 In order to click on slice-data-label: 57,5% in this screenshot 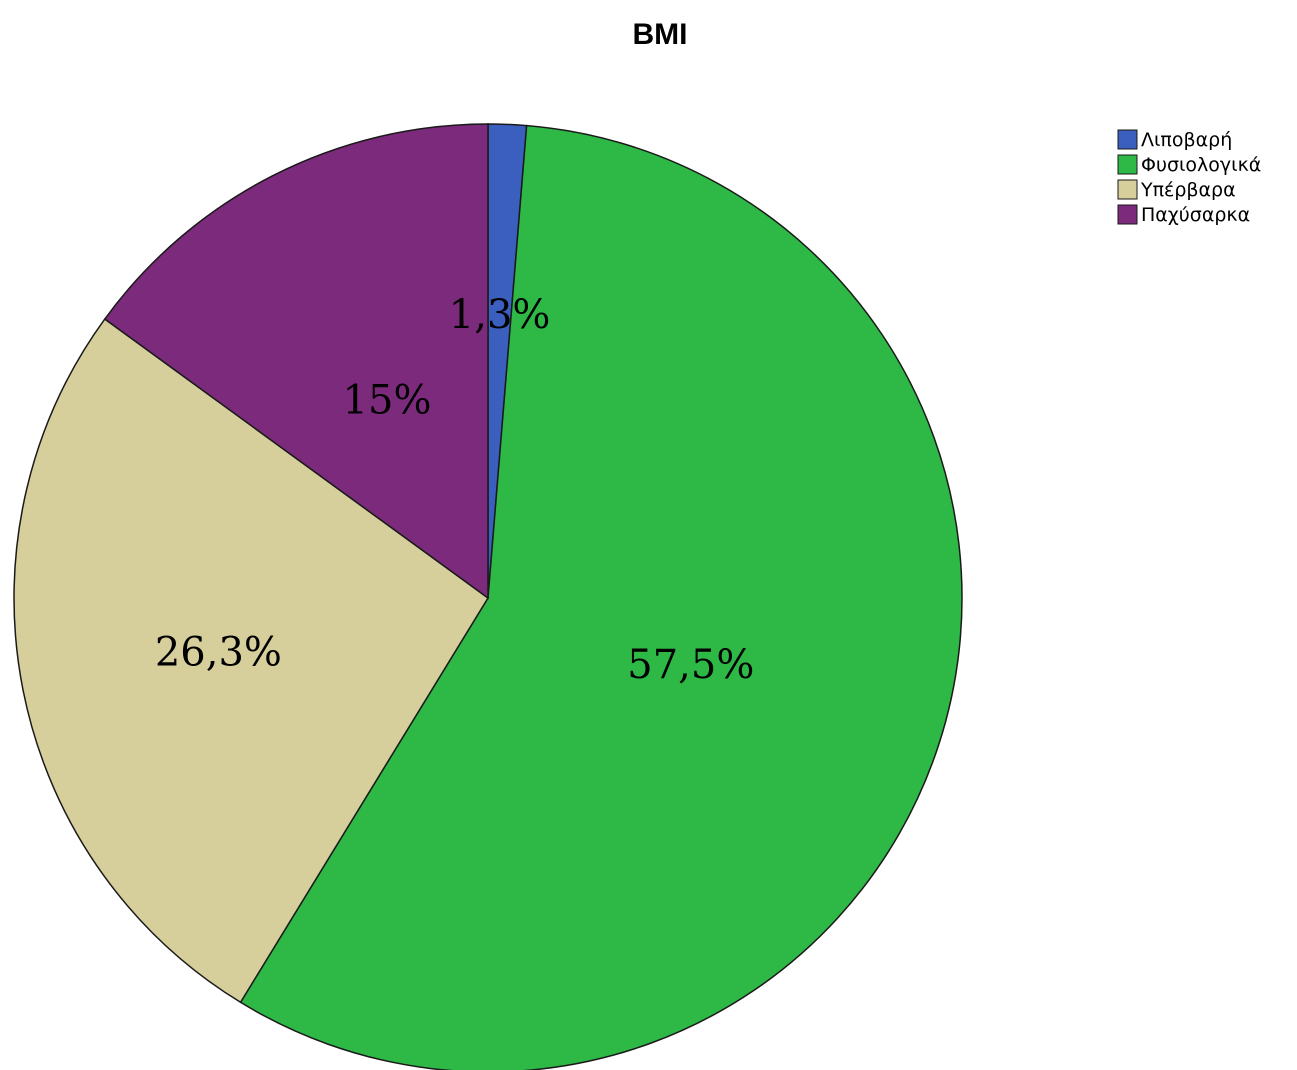, I will do `click(690, 665)`.